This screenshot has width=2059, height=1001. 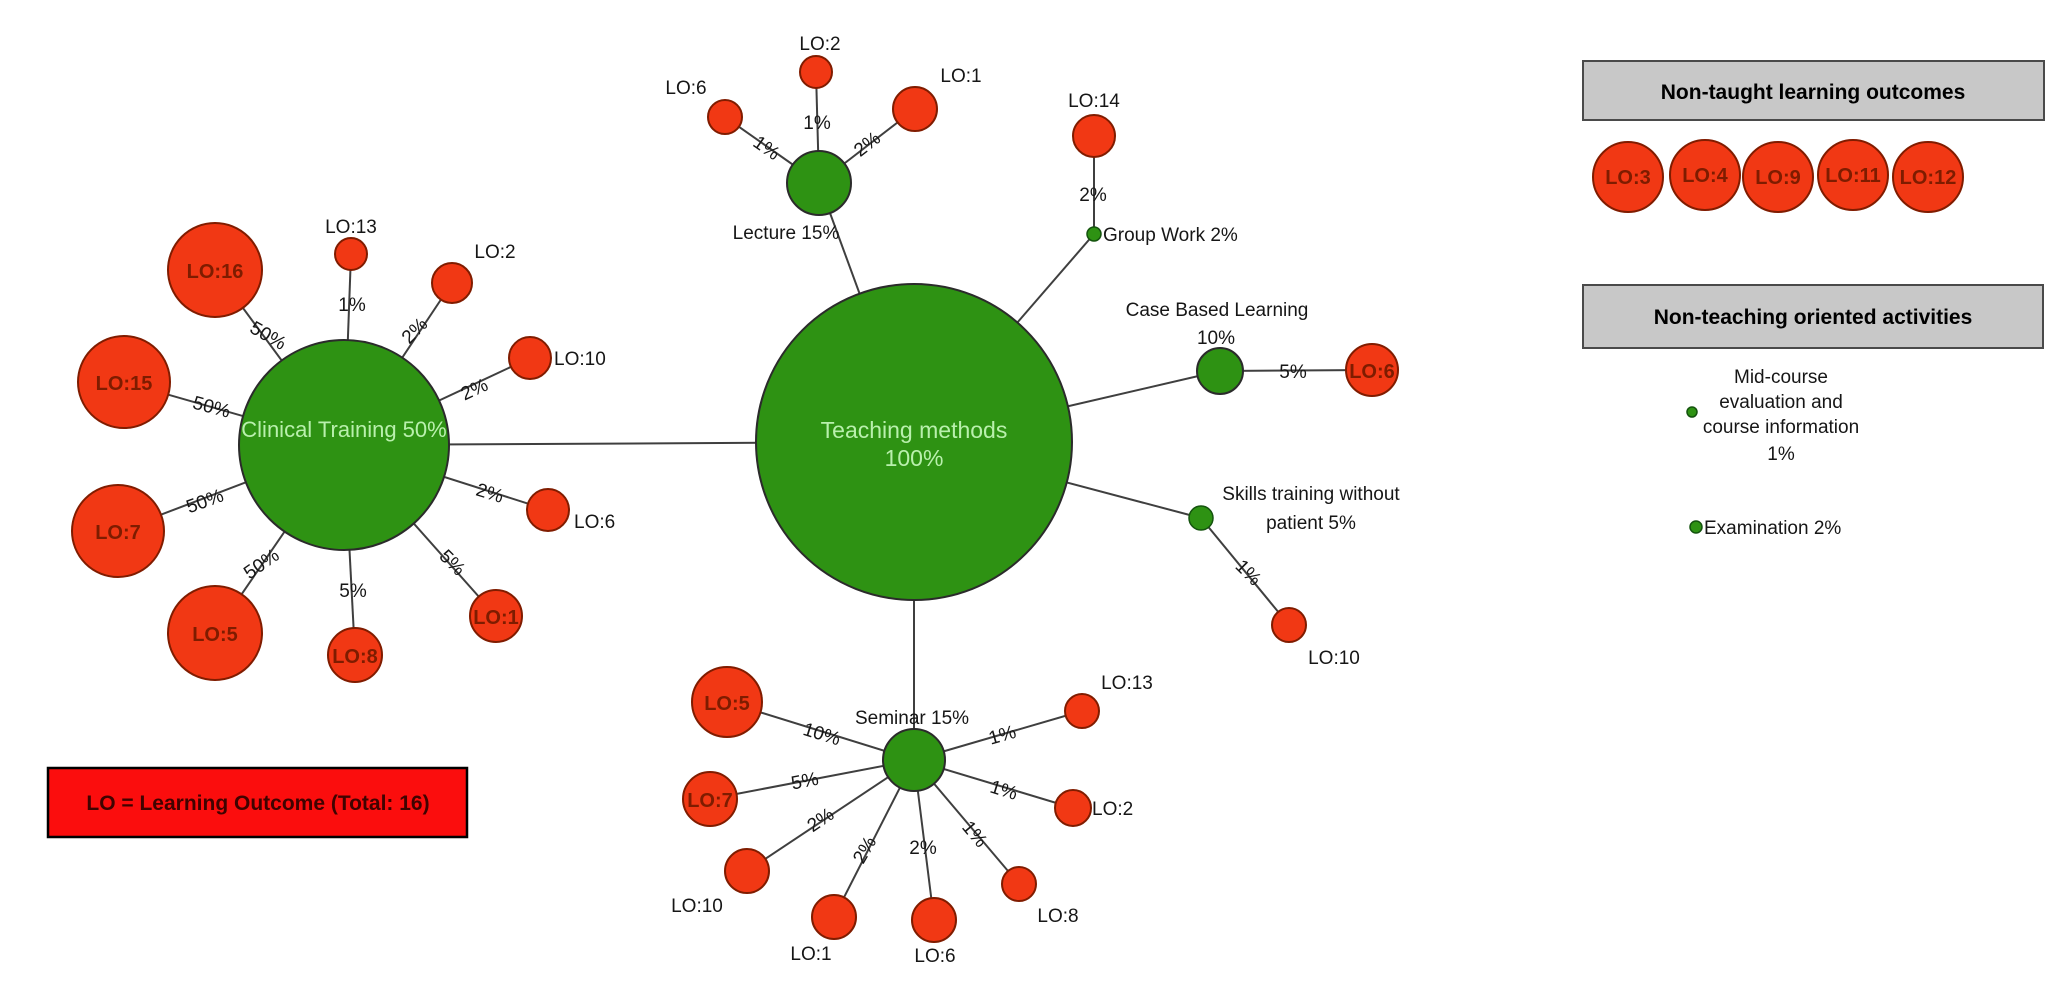 I want to click on seminar-lo6-label: LO:6, so click(x=934, y=956).